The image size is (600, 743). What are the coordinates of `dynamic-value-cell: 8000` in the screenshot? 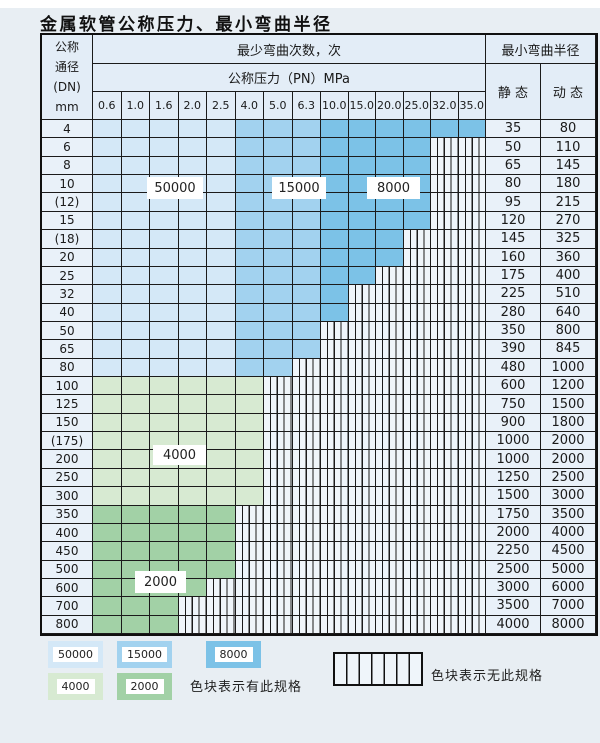 It's located at (568, 624).